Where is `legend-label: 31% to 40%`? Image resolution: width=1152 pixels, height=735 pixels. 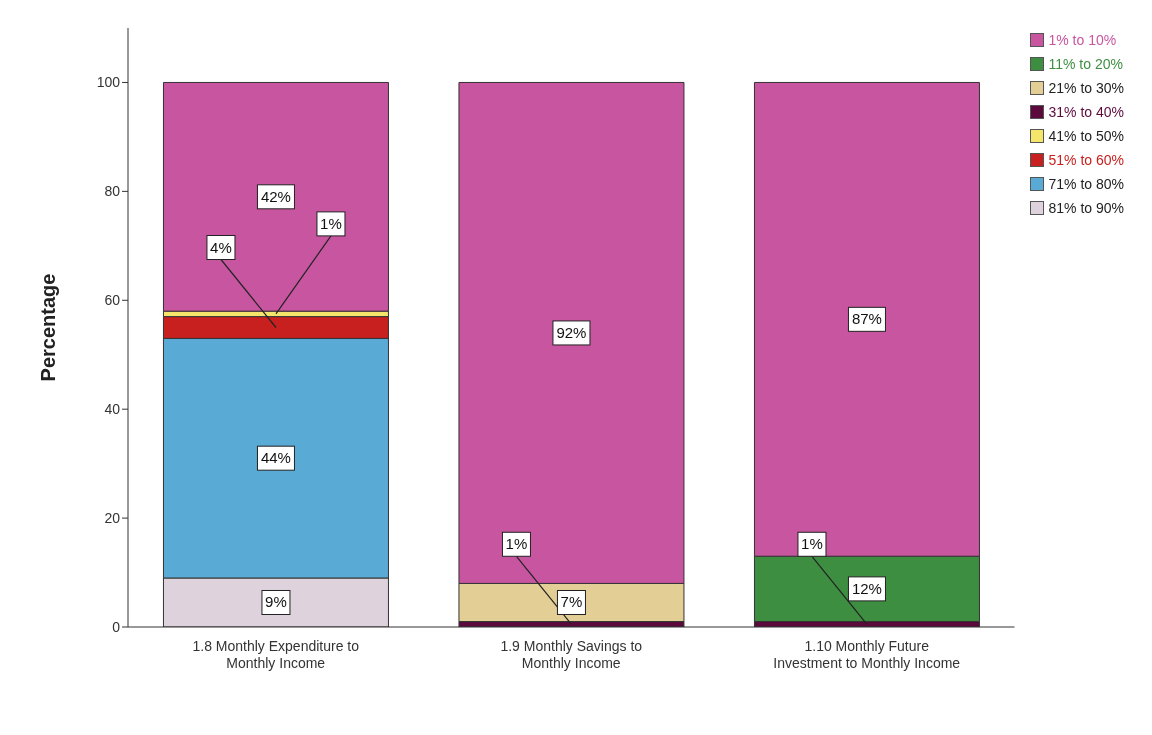
legend-label: 31% to 40% is located at coordinates (1086, 112).